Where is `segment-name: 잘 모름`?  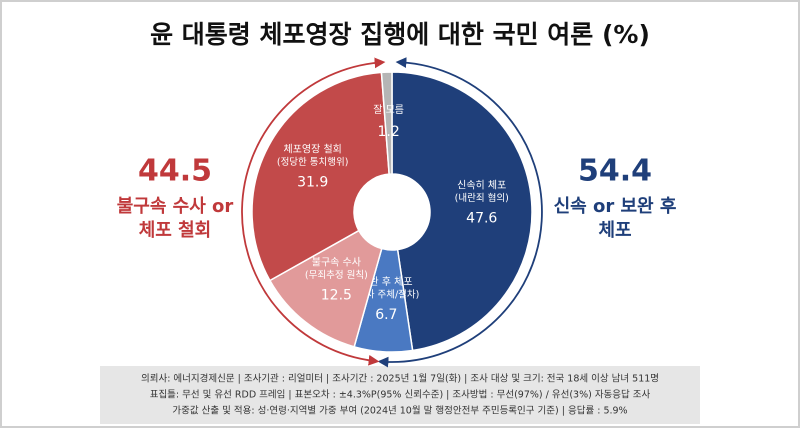 segment-name: 잘 모름 is located at coordinates (388, 110).